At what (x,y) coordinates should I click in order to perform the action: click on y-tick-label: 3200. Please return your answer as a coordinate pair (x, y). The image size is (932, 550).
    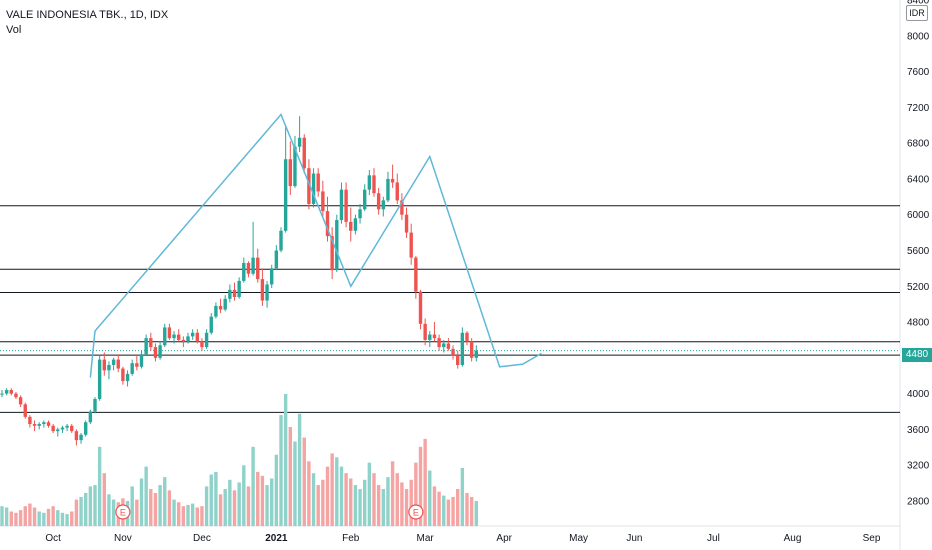
    Looking at the image, I should click on (918, 466).